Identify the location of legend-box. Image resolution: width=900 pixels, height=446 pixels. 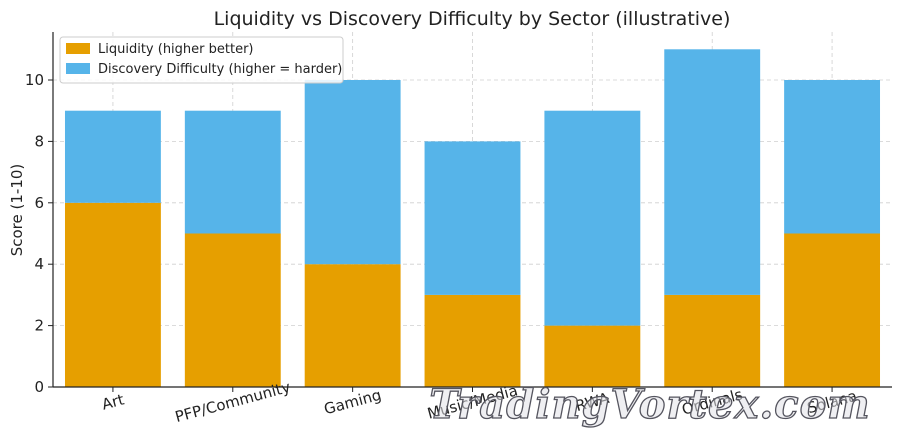
(201, 60).